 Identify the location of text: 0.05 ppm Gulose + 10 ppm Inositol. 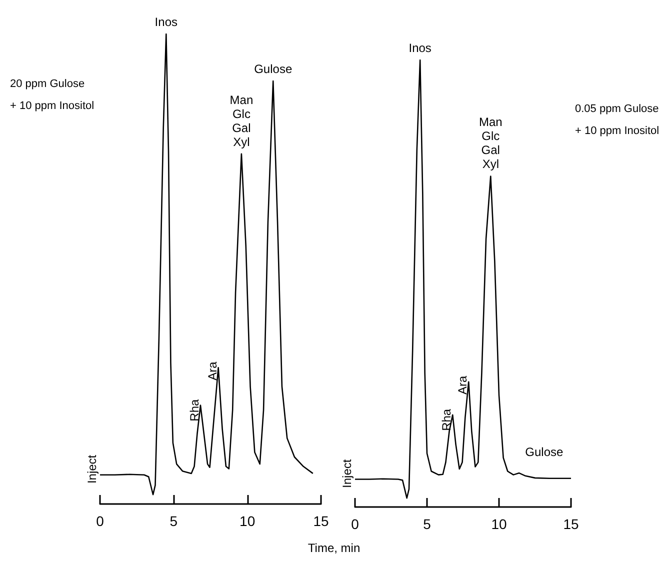
(617, 120).